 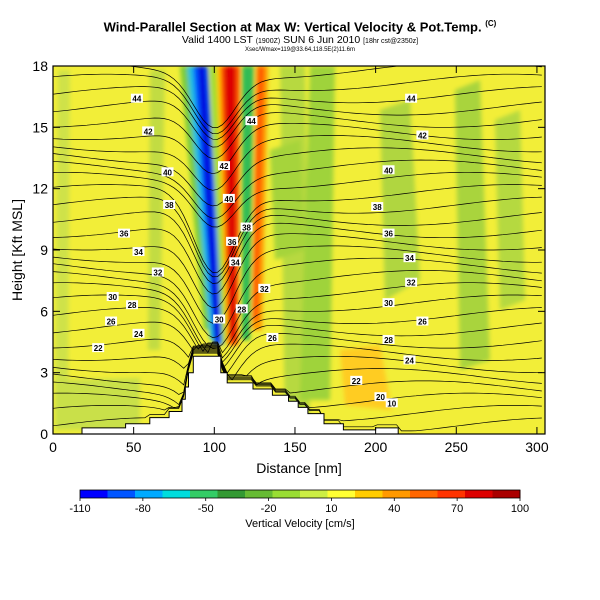 I want to click on theta-contour-label: 44, so click(x=251, y=121).